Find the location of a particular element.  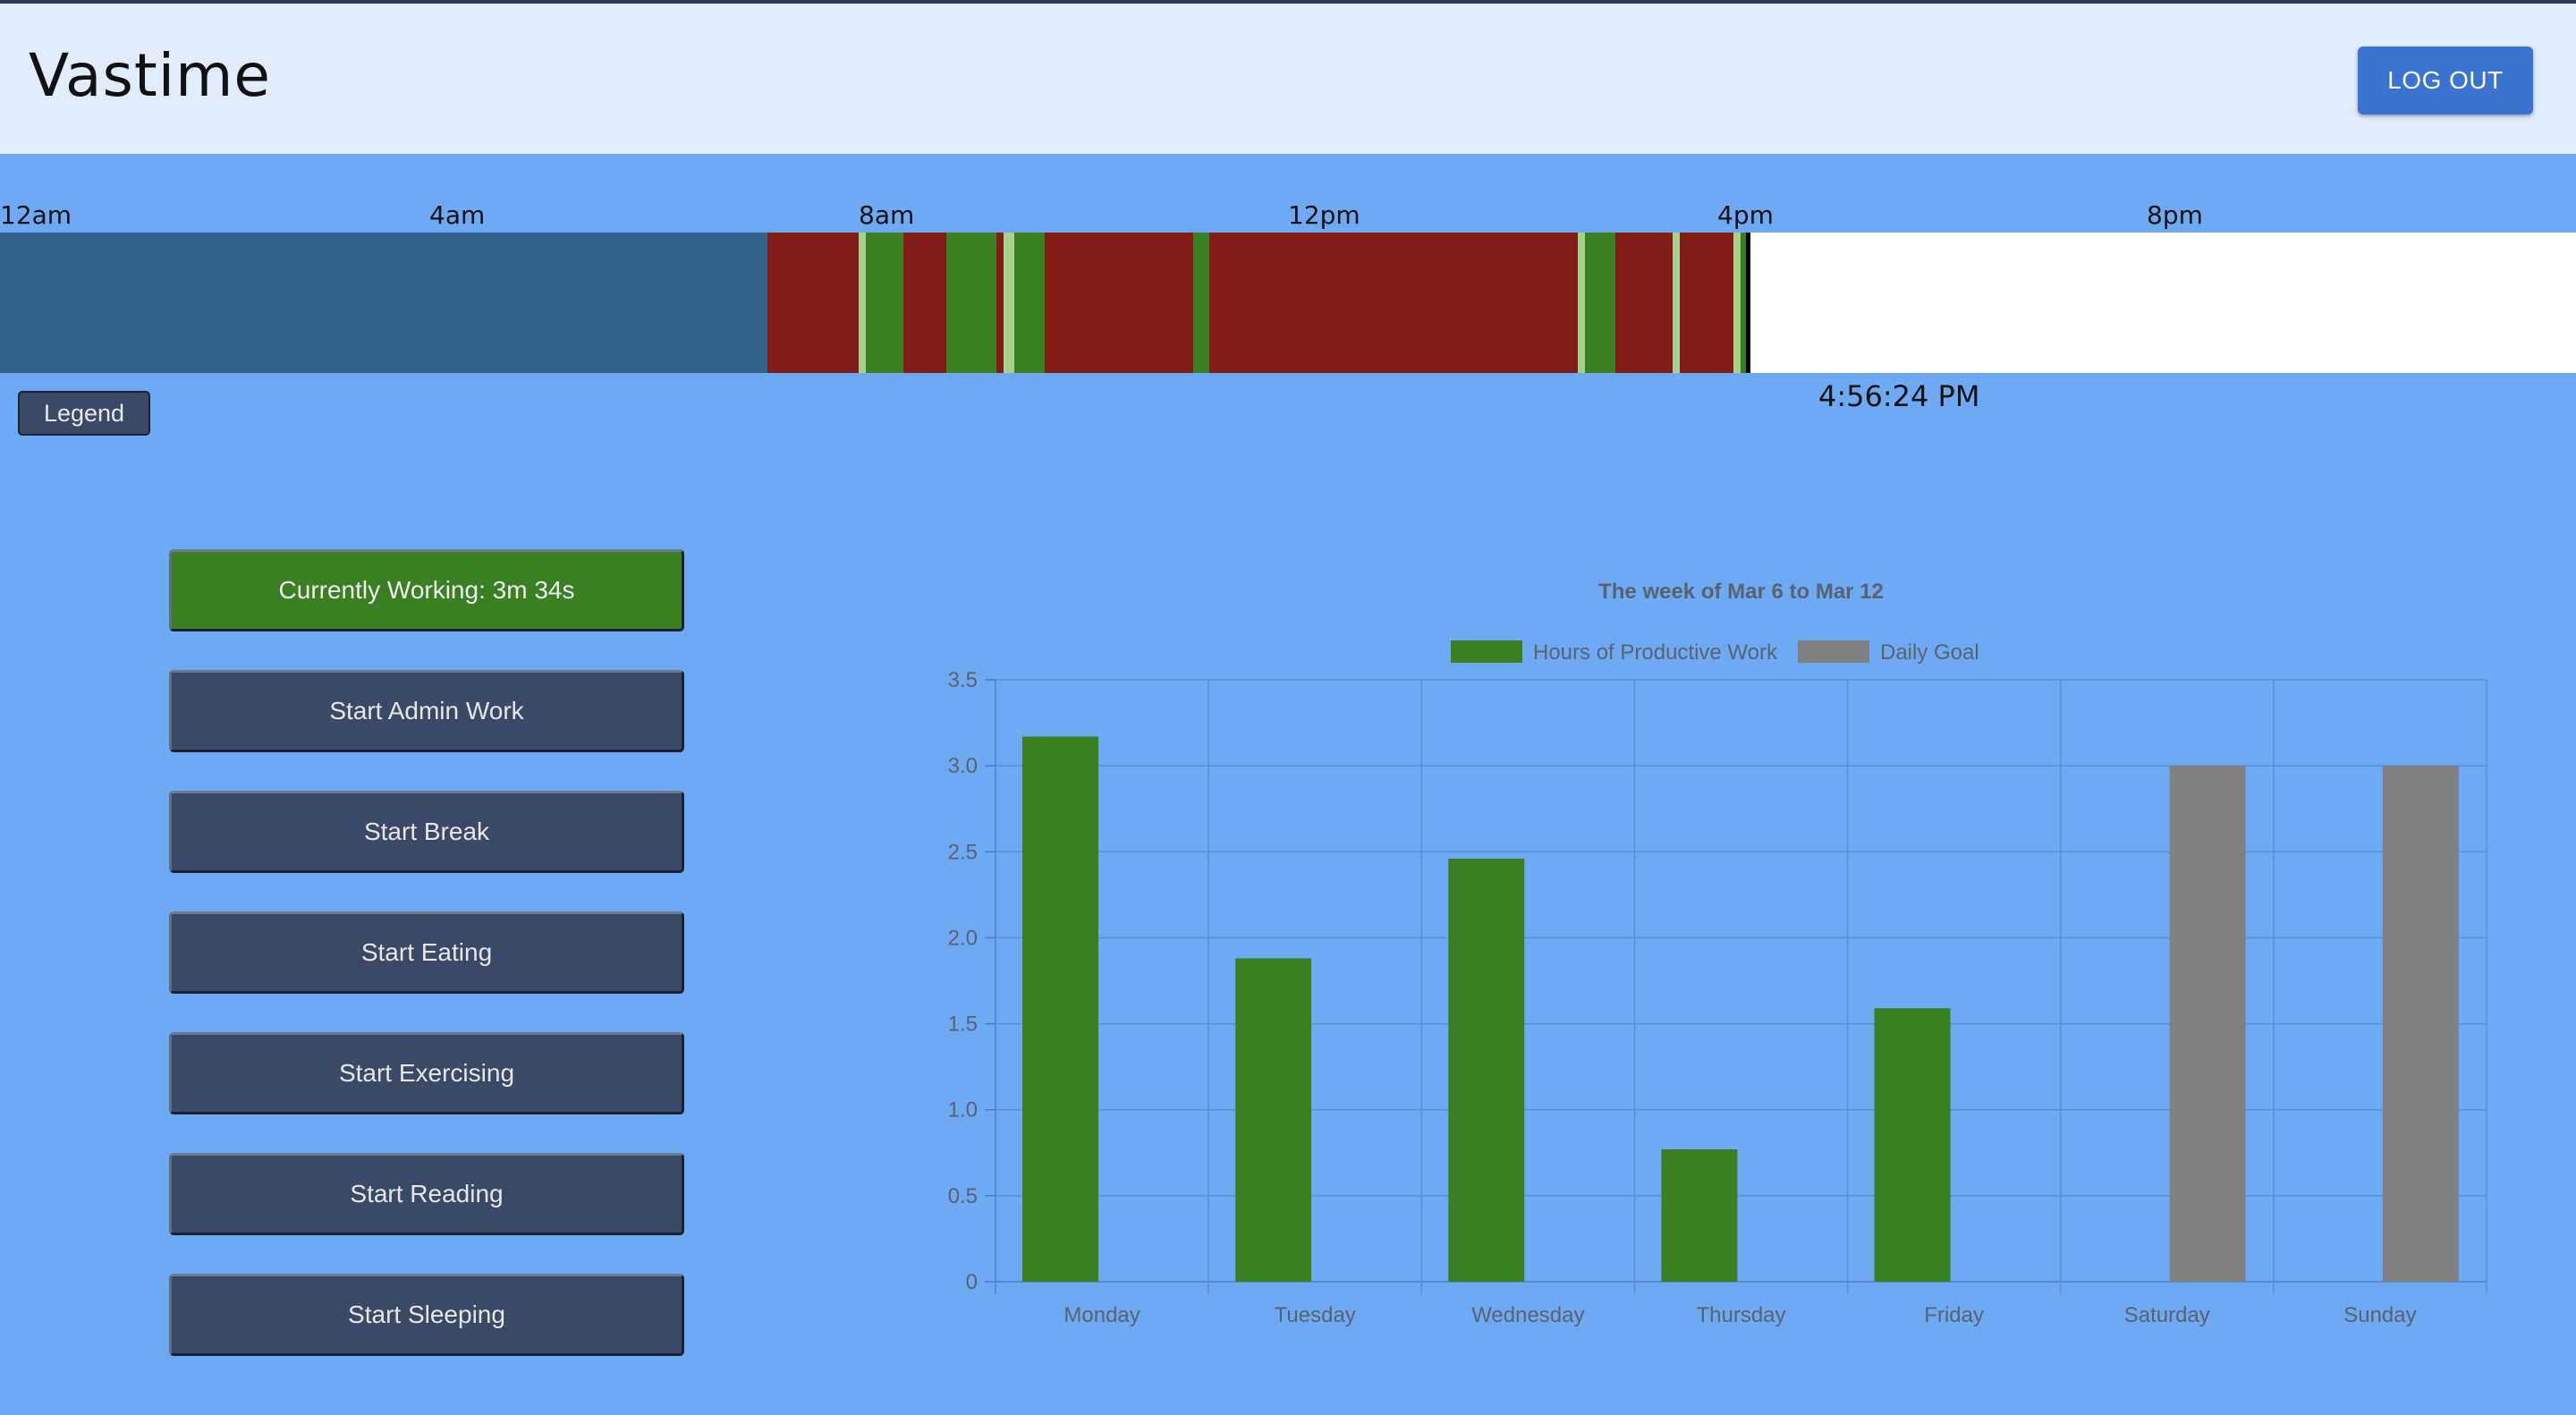

day-timeline is located at coordinates (1288, 303).